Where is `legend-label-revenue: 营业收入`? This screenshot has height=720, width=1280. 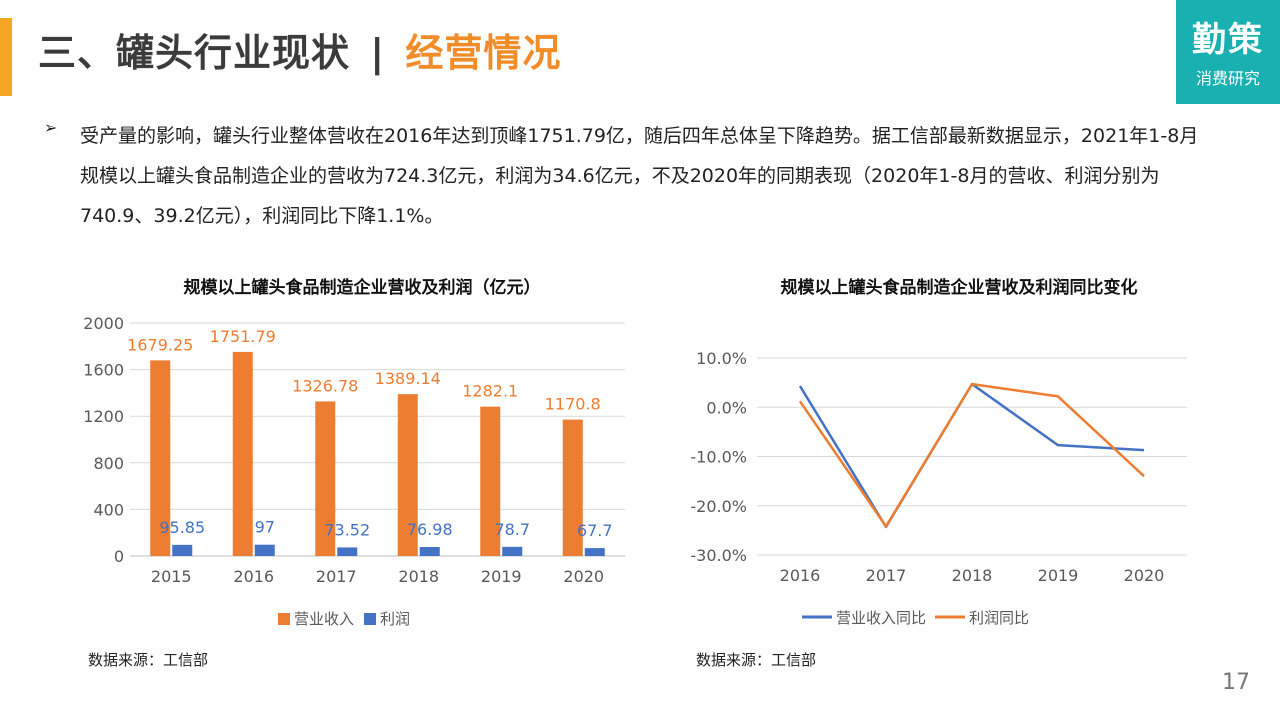 legend-label-revenue: 营业收入 is located at coordinates (324, 619).